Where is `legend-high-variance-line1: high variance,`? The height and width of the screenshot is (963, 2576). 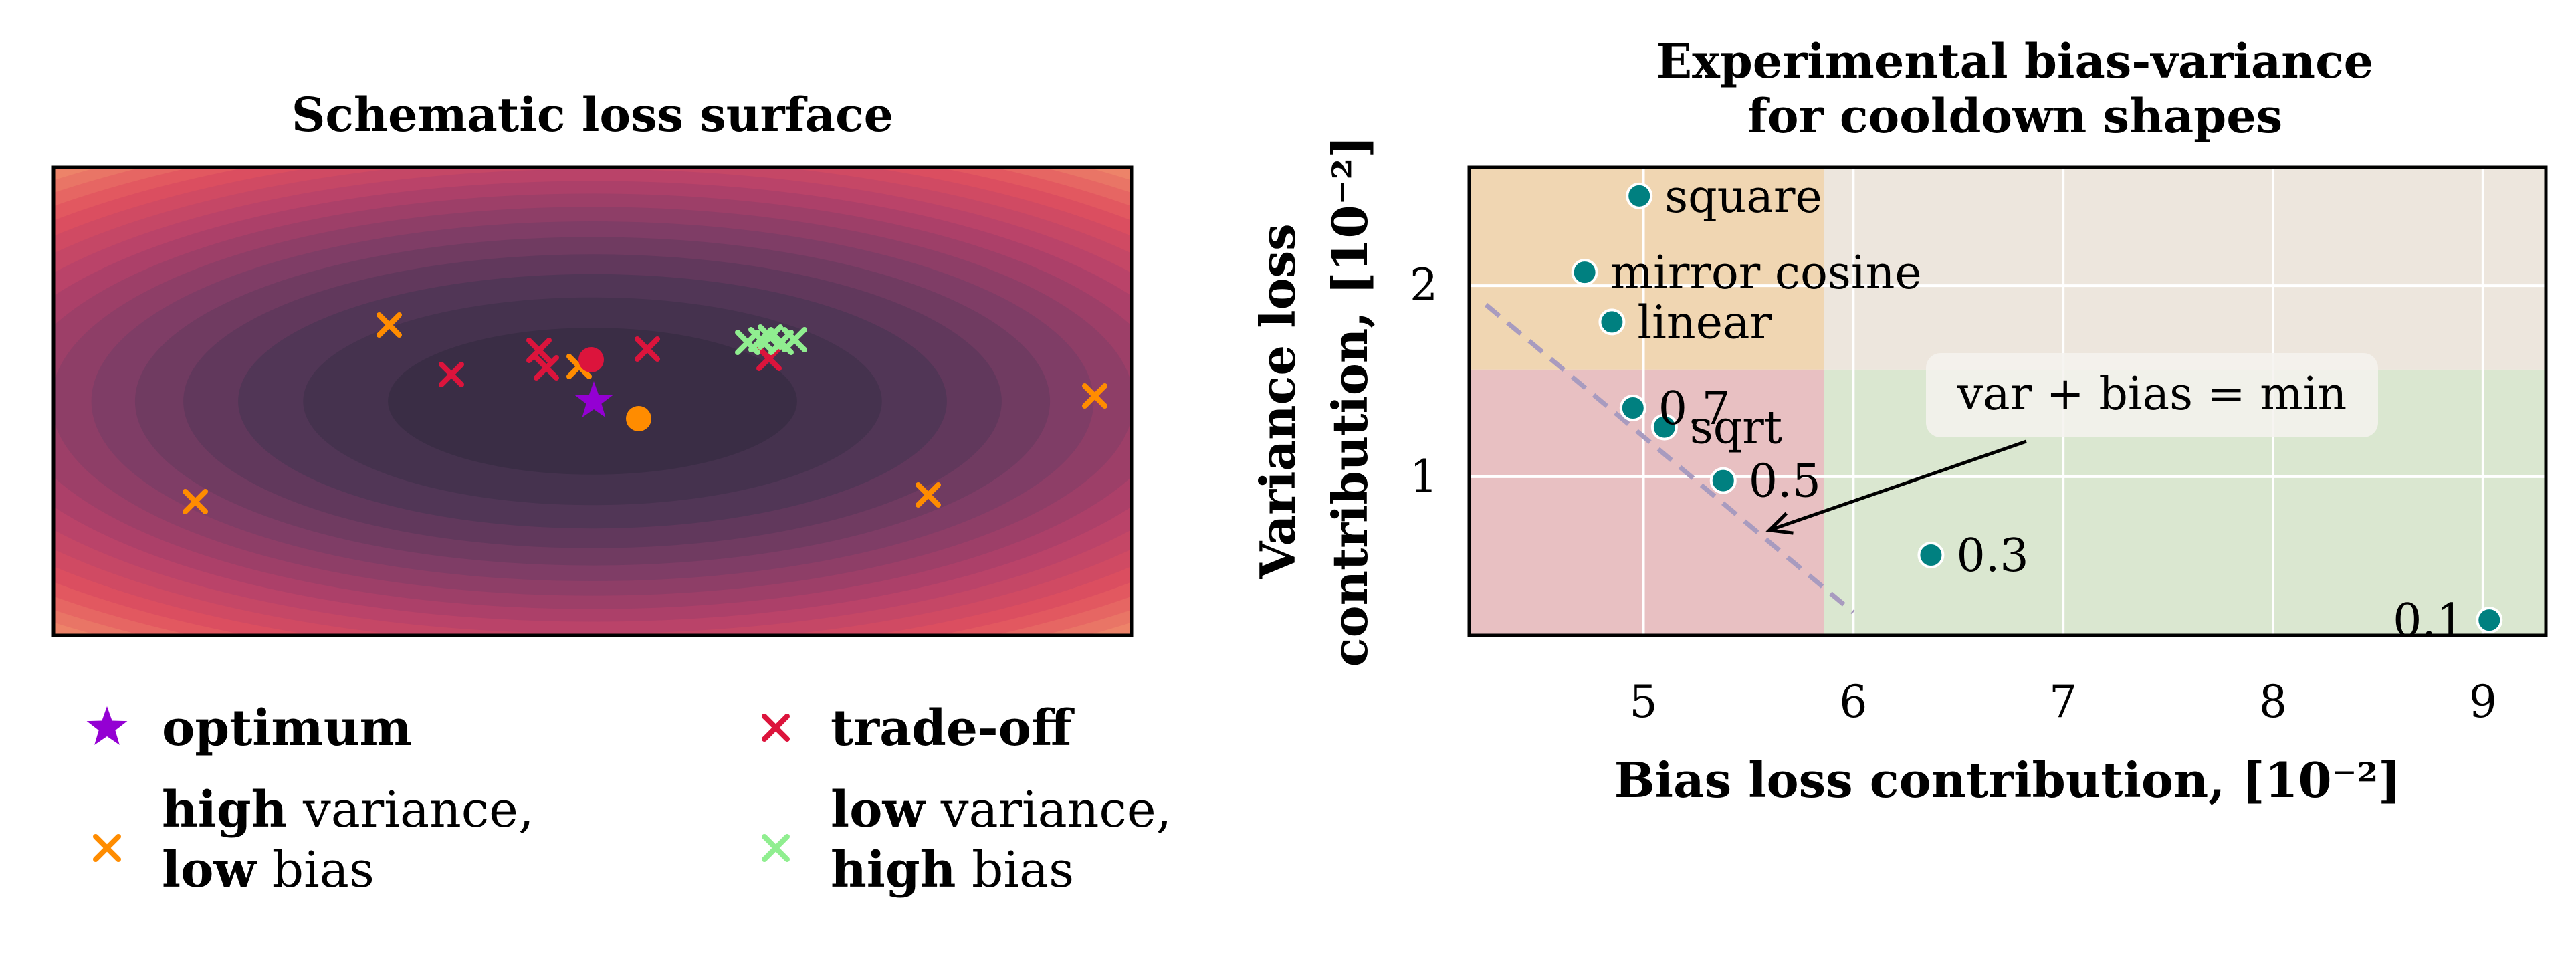
legend-high-variance-line1: high variance, is located at coordinates (348, 810).